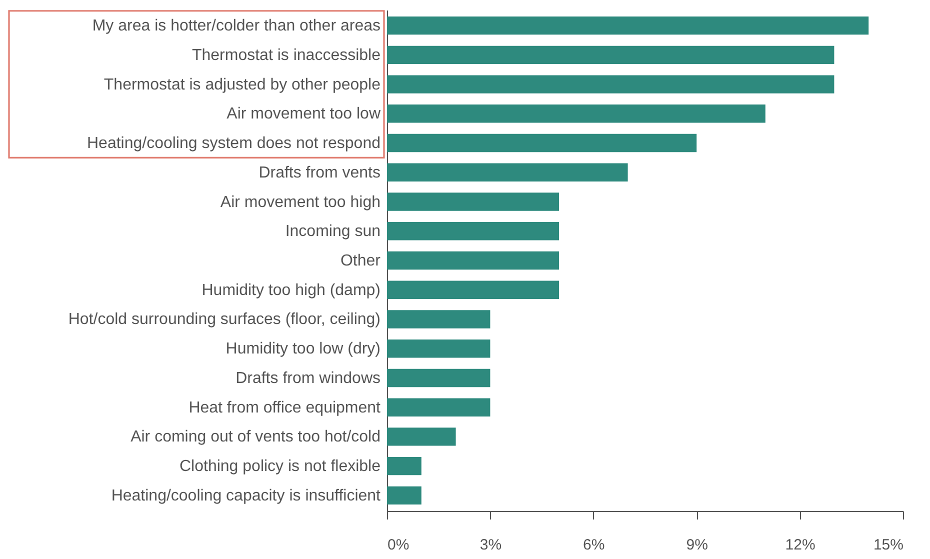  What do you see at coordinates (291, 290) in the screenshot?
I see `y-tick-label: Humidity too high (damp)` at bounding box center [291, 290].